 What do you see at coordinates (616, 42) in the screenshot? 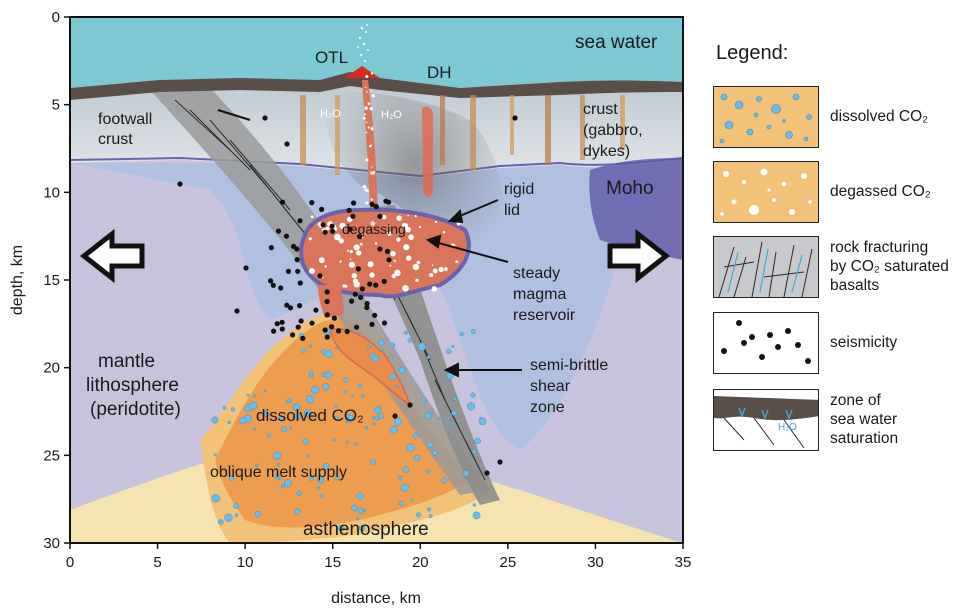
I see `sea-water-label: sea water` at bounding box center [616, 42].